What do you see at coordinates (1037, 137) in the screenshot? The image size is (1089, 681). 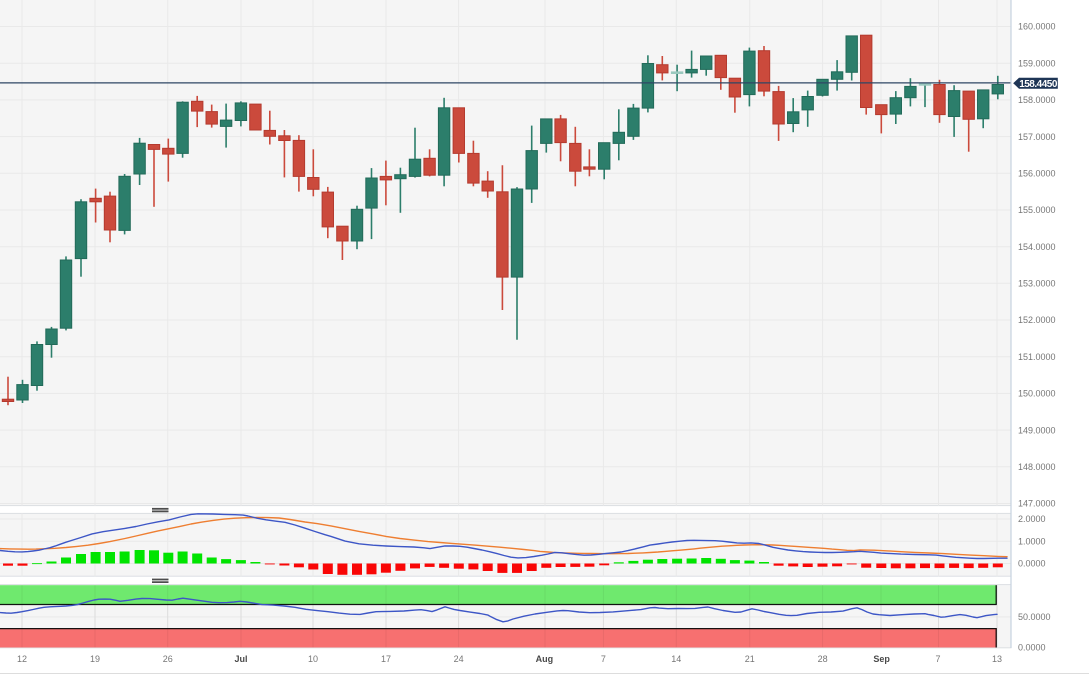 I see `svg-text: 157.0000` at bounding box center [1037, 137].